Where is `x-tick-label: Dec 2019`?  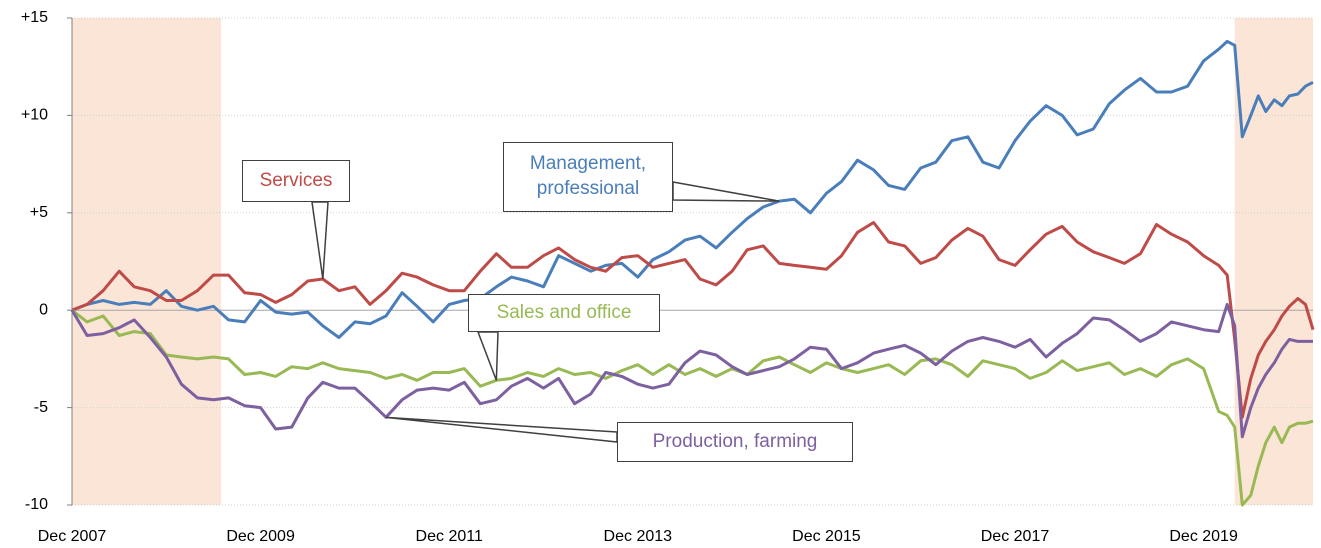
x-tick-label: Dec 2019 is located at coordinates (1203, 536).